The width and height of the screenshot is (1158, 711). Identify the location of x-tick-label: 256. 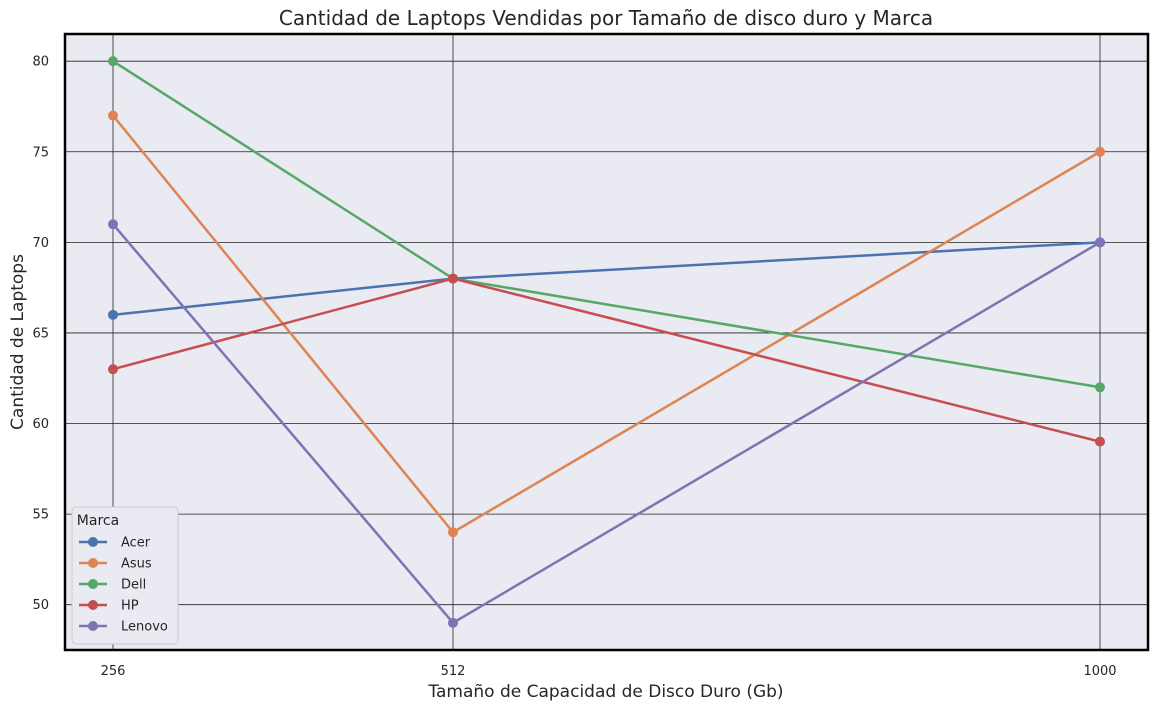
(113, 671).